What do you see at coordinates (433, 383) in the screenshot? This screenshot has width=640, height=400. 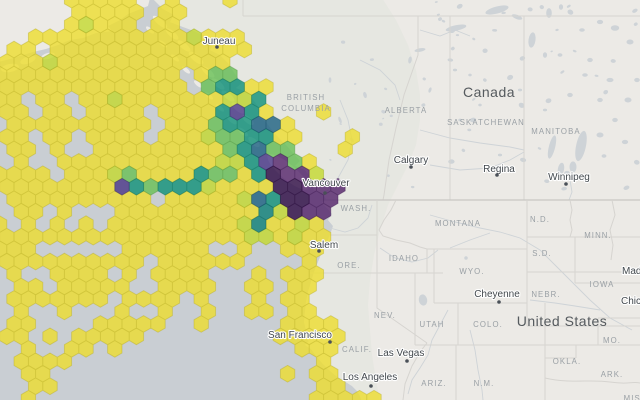 I see `svg-text: ARIZ.` at bounding box center [433, 383].